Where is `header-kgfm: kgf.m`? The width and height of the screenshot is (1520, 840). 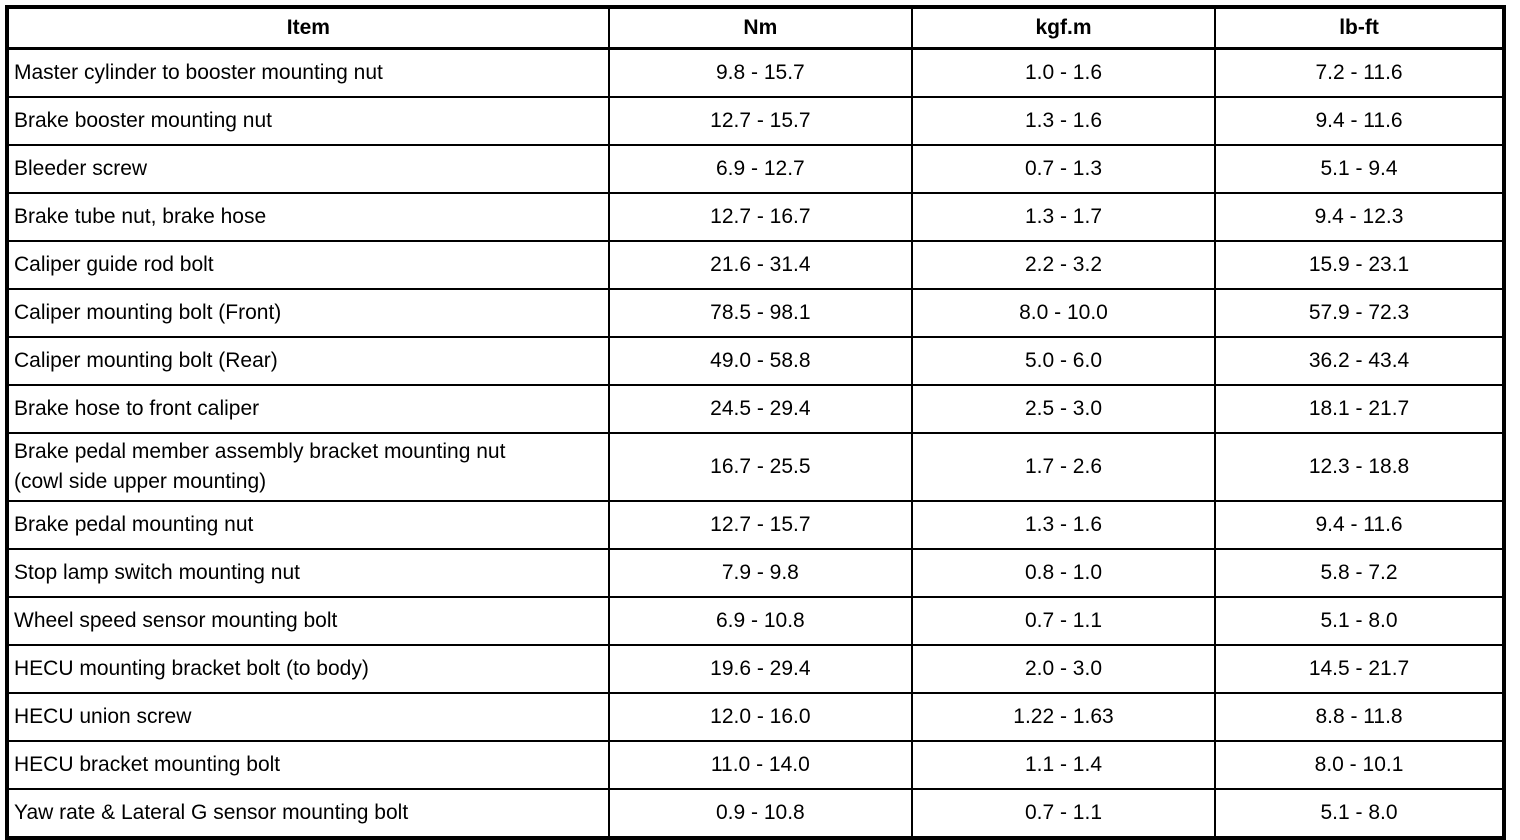 header-kgfm: kgf.m is located at coordinates (1063, 28).